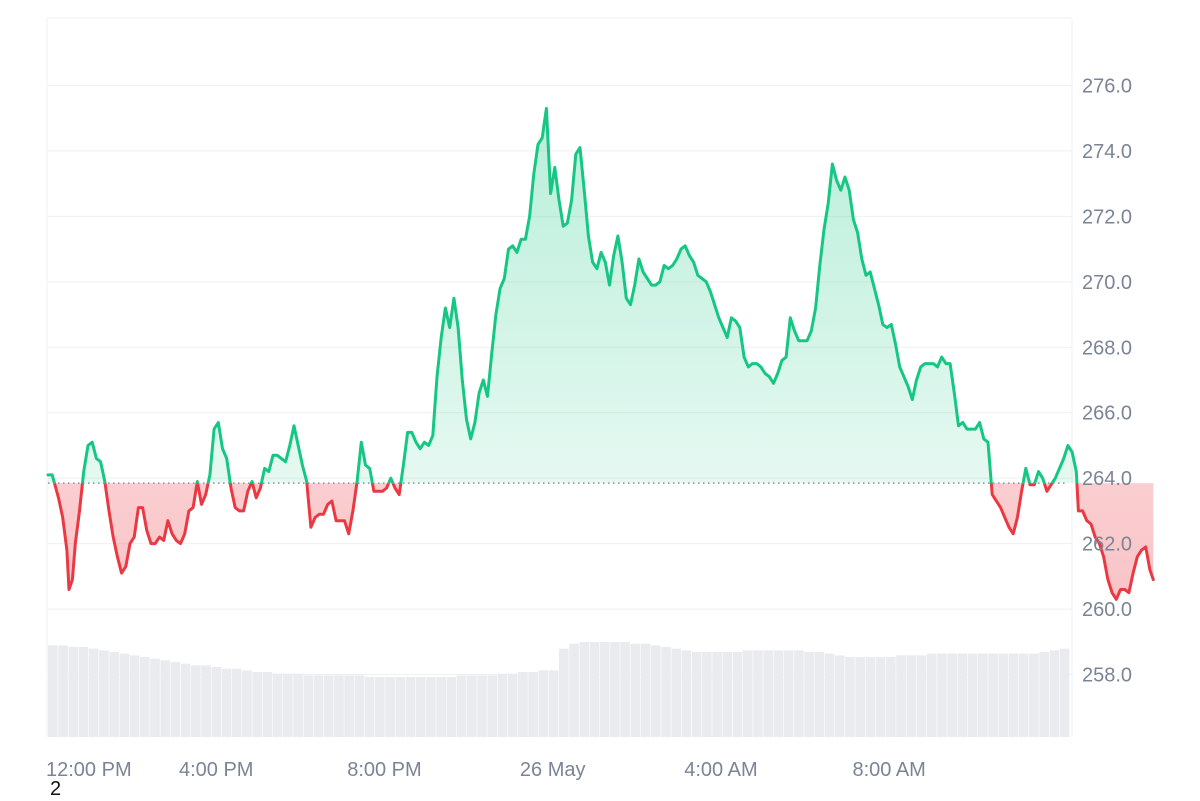 The image size is (1200, 801). What do you see at coordinates (1107, 610) in the screenshot?
I see `y-tick-label: 260.0` at bounding box center [1107, 610].